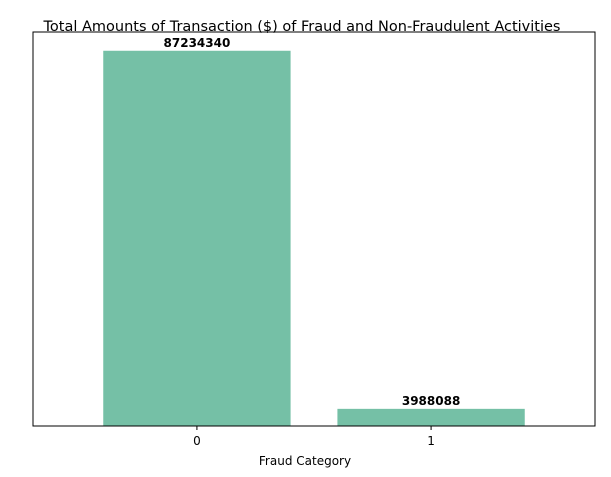 The image size is (611, 477). What do you see at coordinates (197, 441) in the screenshot?
I see `x-tick-label-0: 0` at bounding box center [197, 441].